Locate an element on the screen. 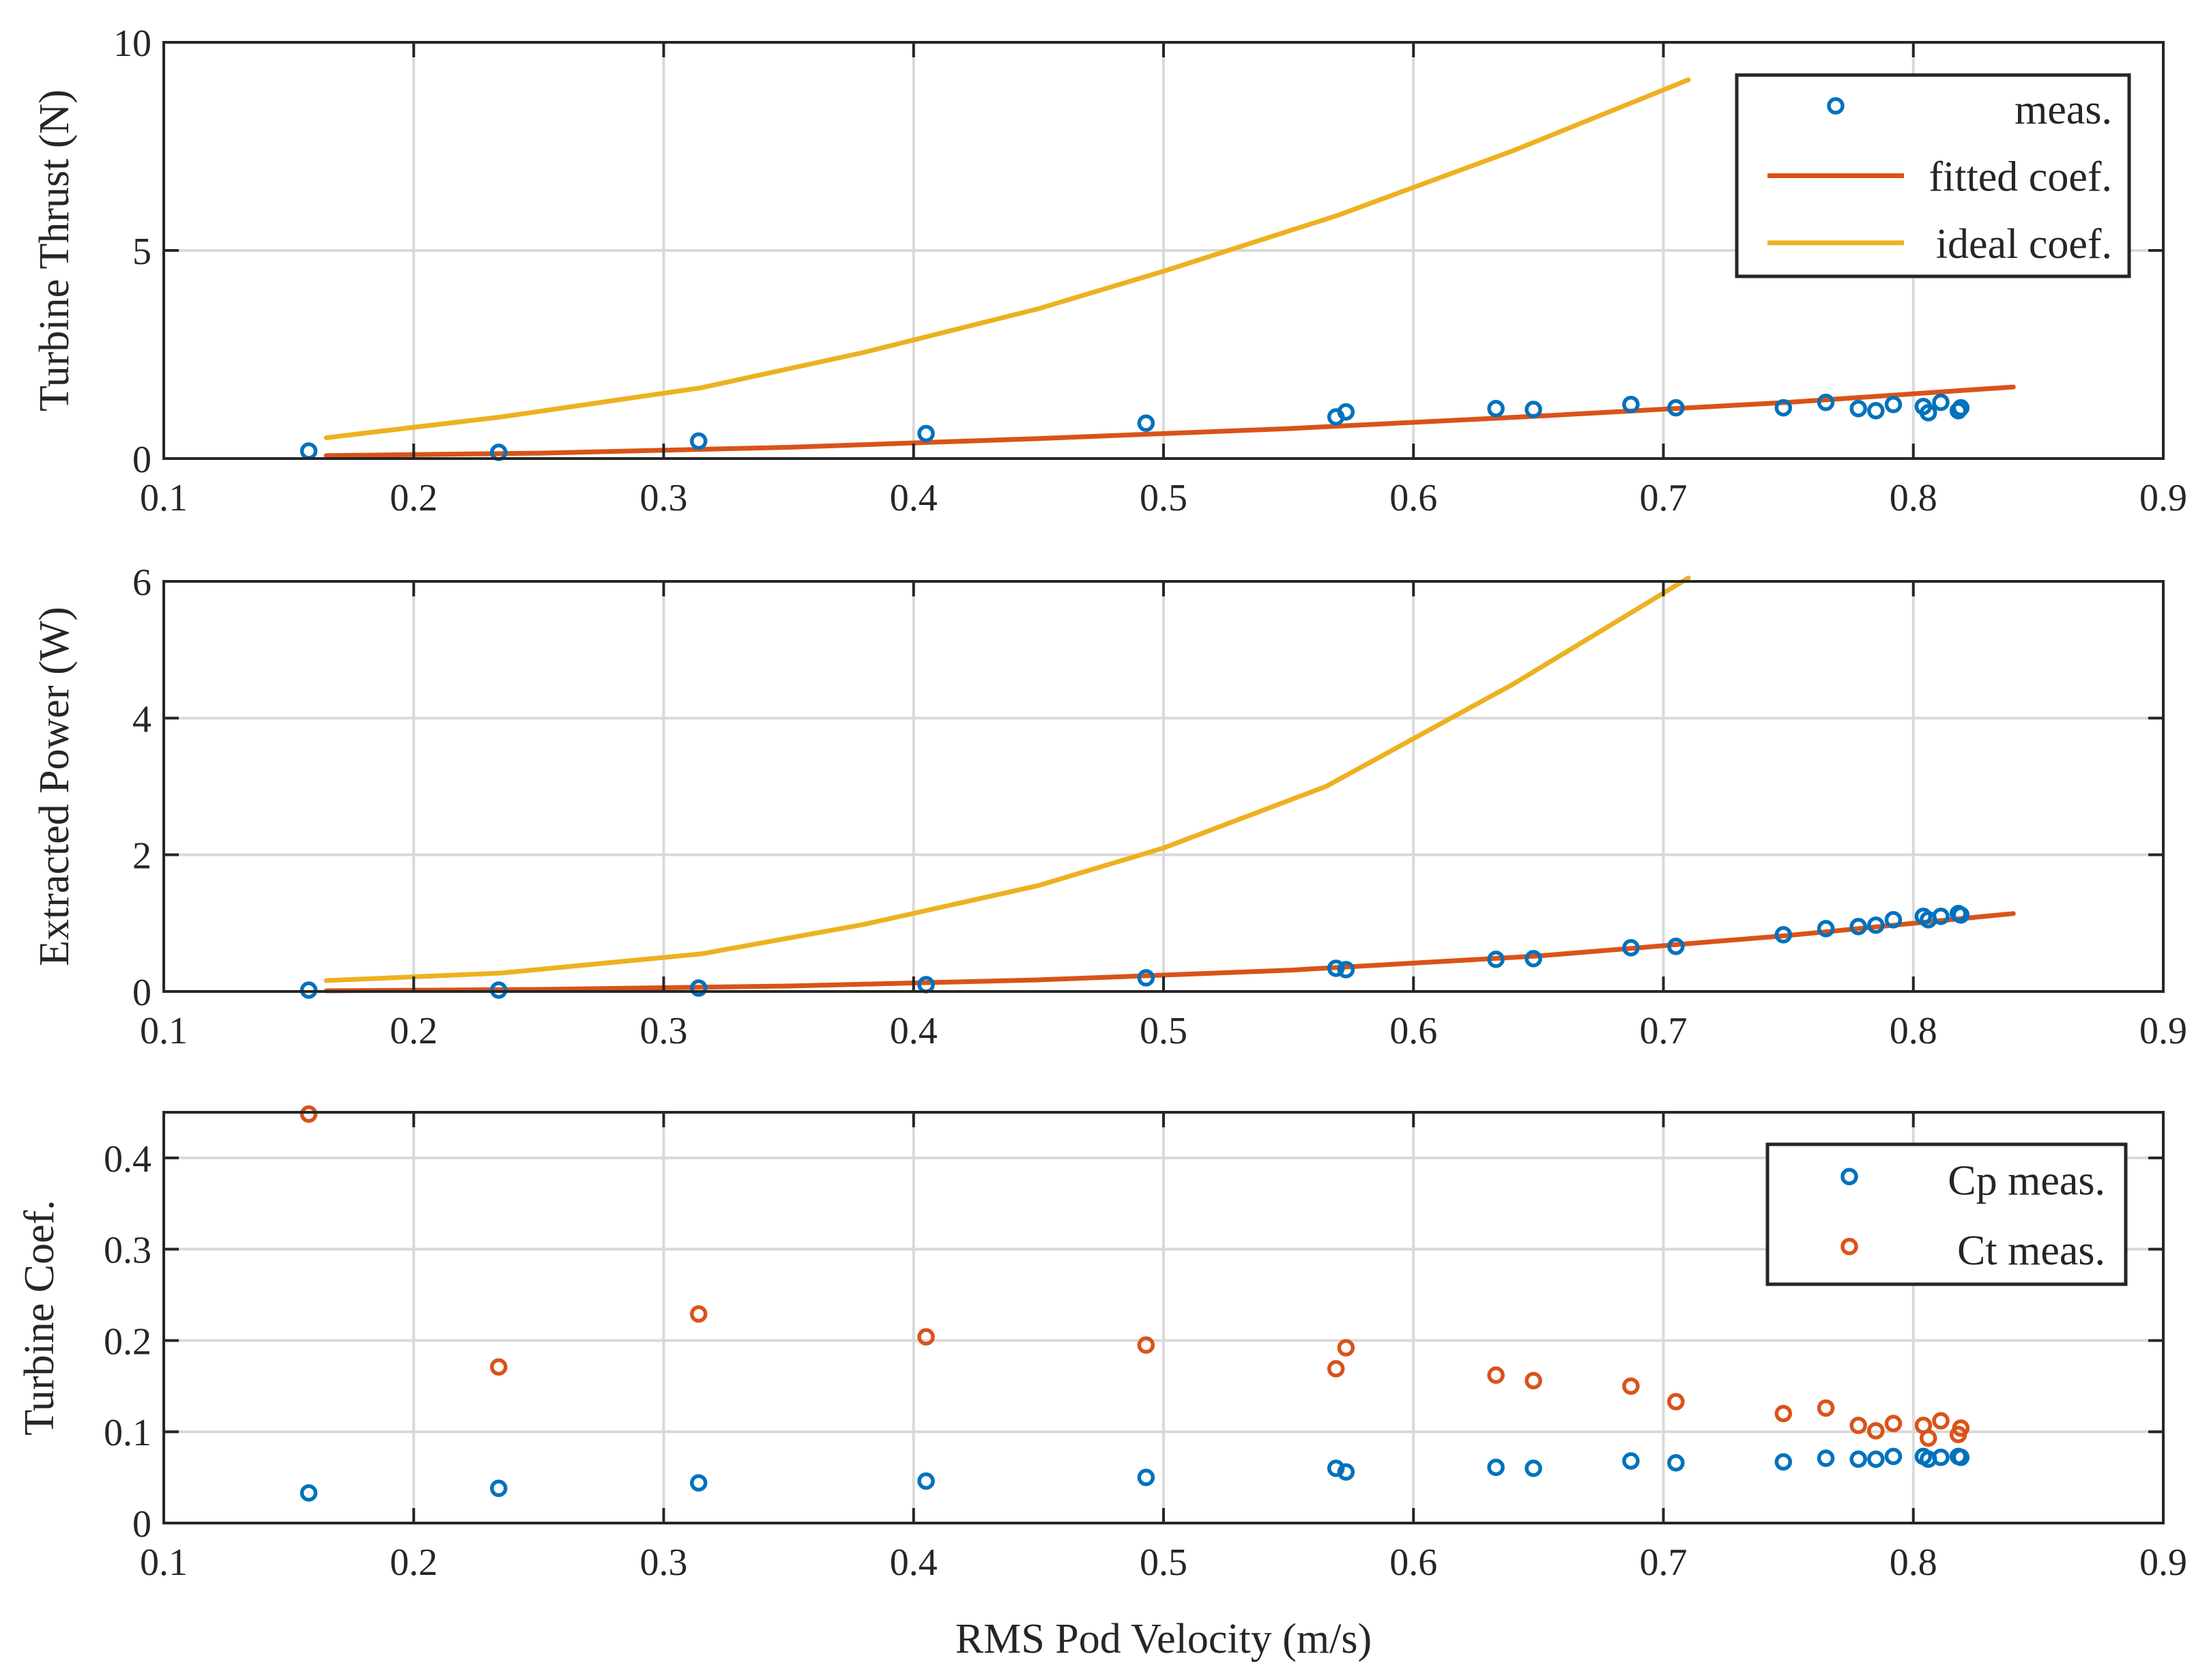  x-axis-label: RMS Pod Velocity (m/s) is located at coordinates (1163, 1639).